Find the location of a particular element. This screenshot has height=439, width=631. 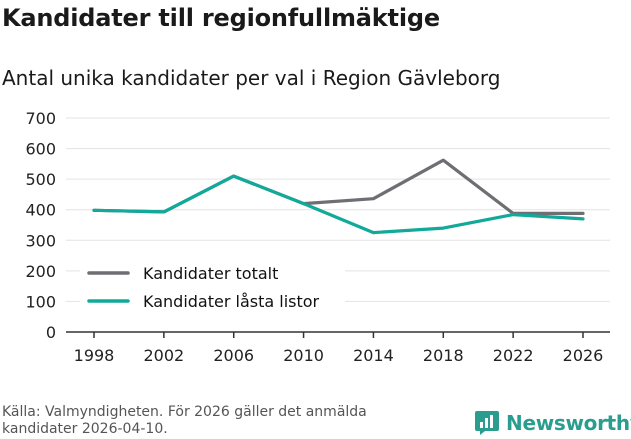

legend-label-2: Kandidater låsta listor is located at coordinates (231, 301).